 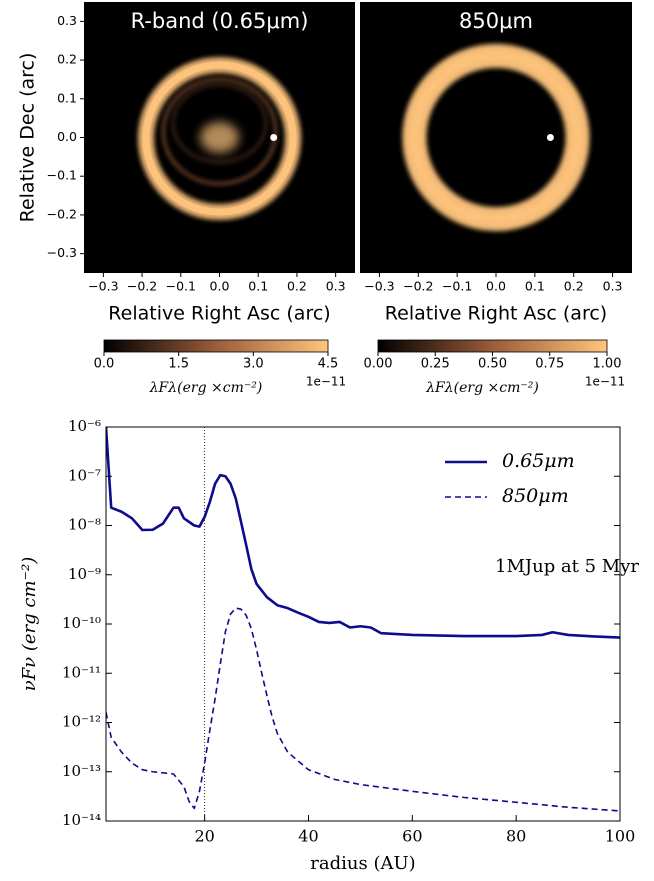 What do you see at coordinates (67, 136) in the screenshot?
I see `y-tick-label: 0.0` at bounding box center [67, 136].